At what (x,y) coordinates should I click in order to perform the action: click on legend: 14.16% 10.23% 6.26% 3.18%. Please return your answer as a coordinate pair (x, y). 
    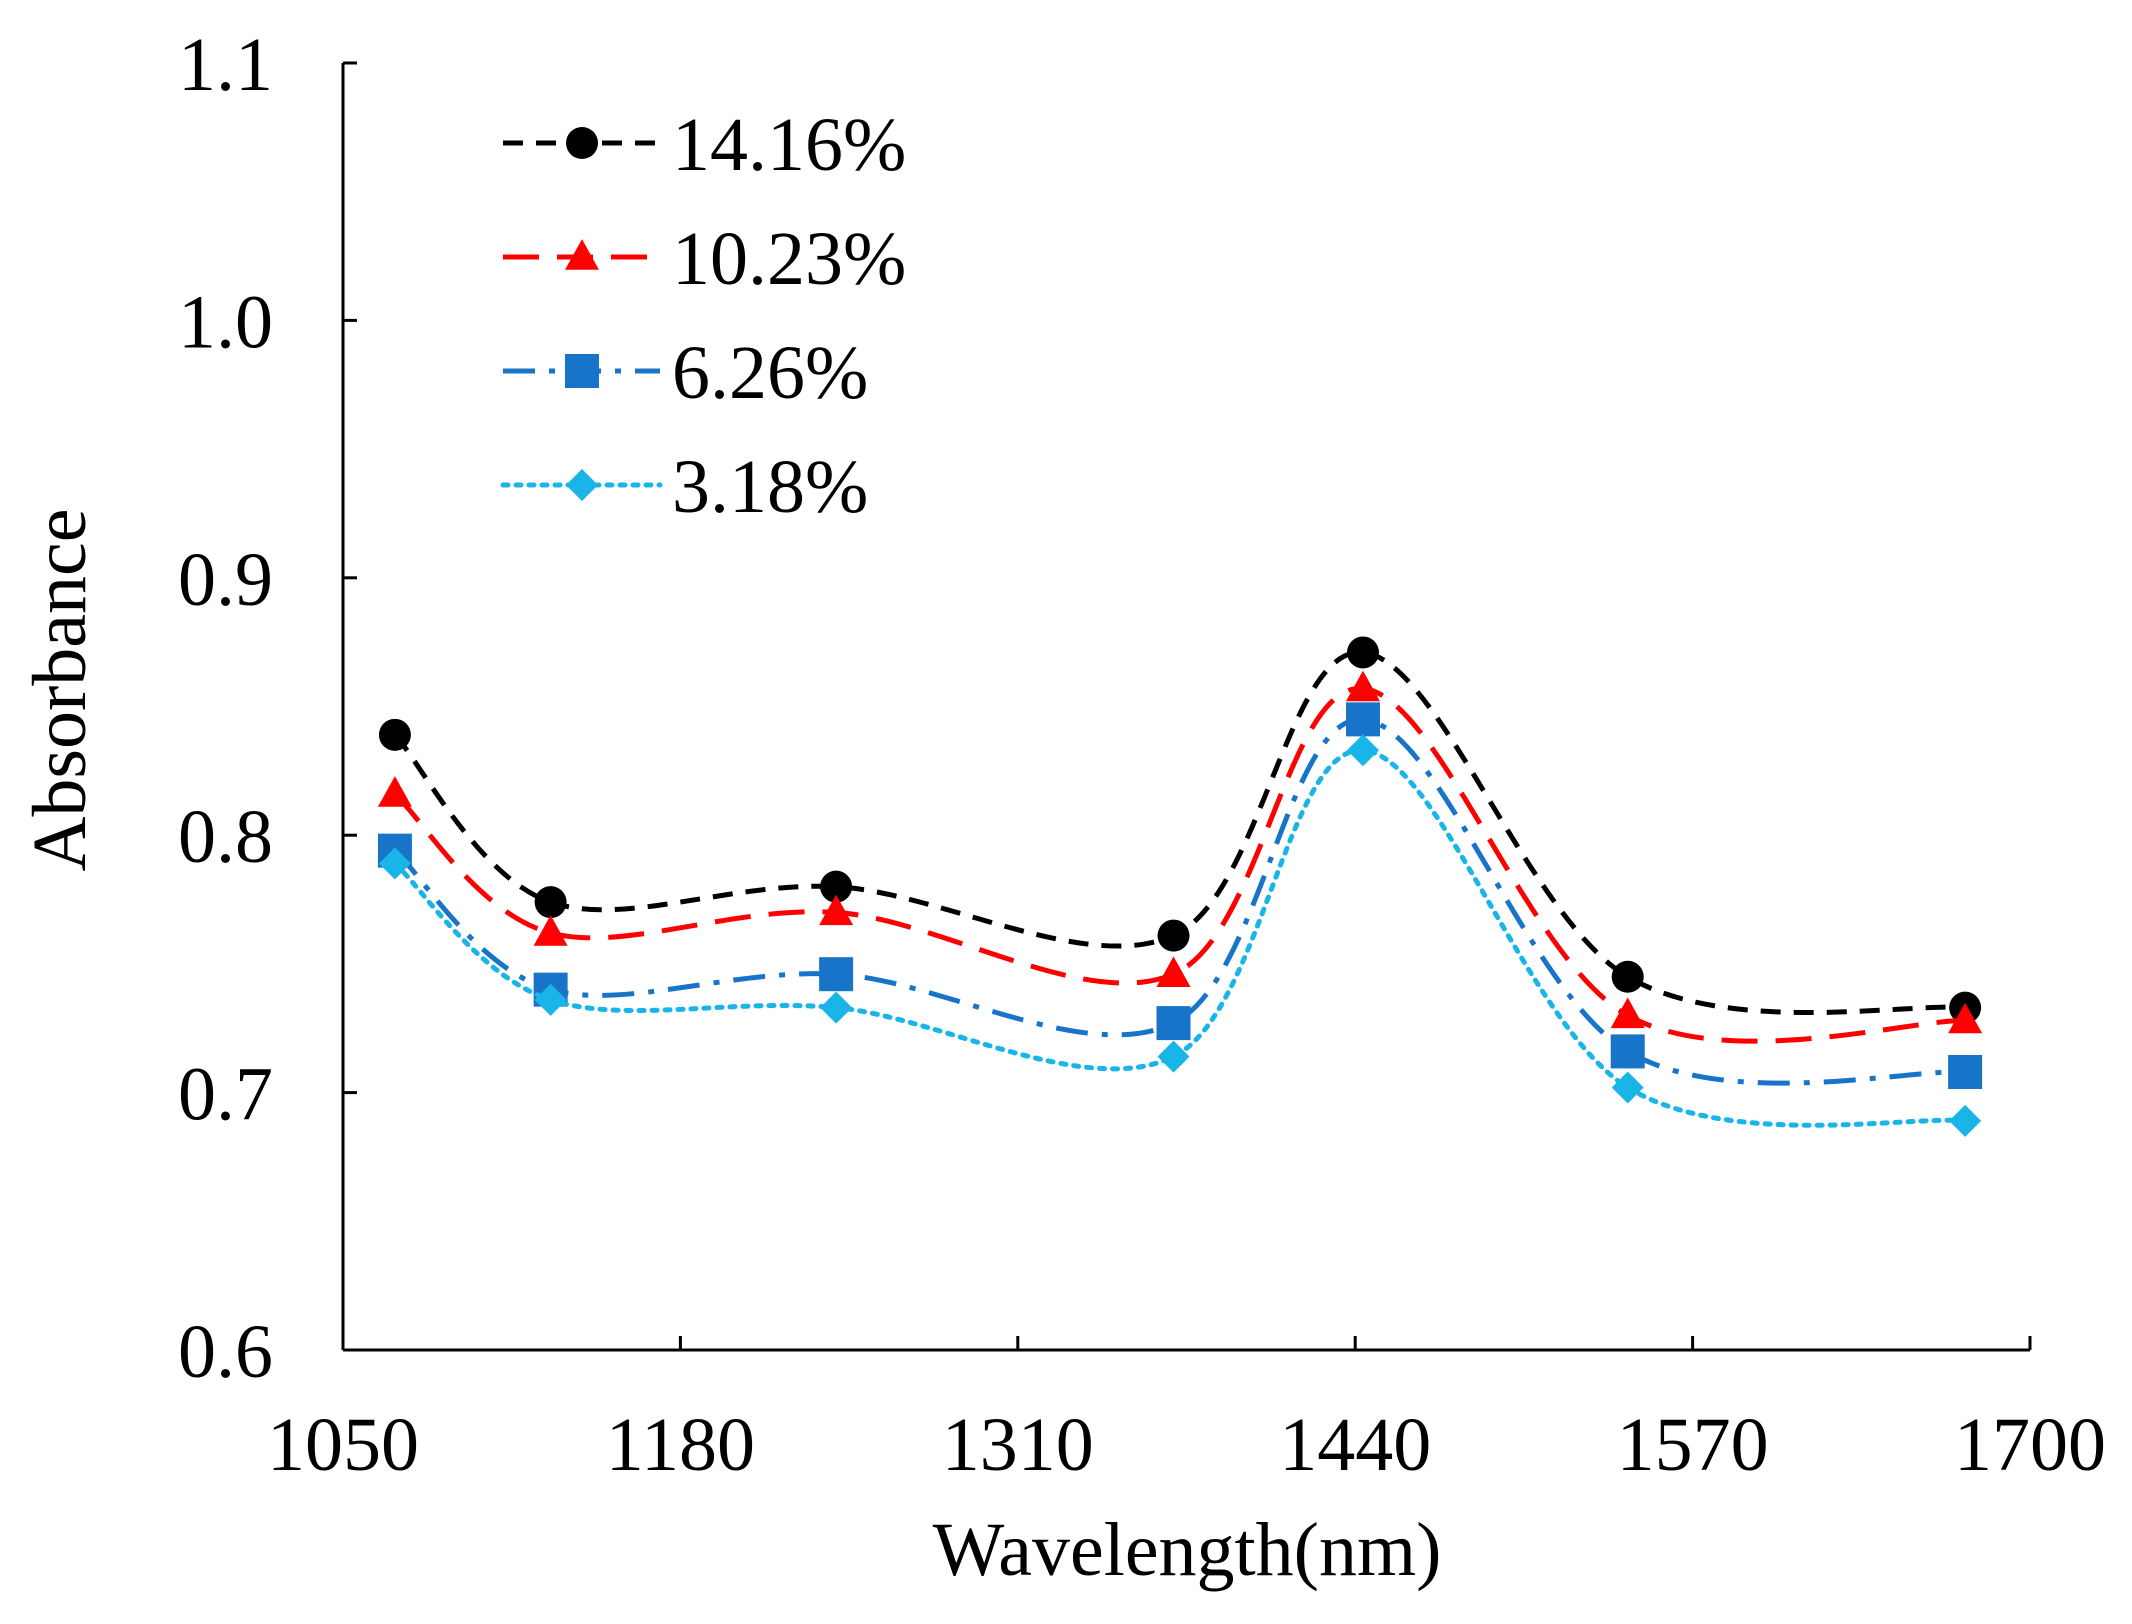
    Looking at the image, I should click on (703, 316).